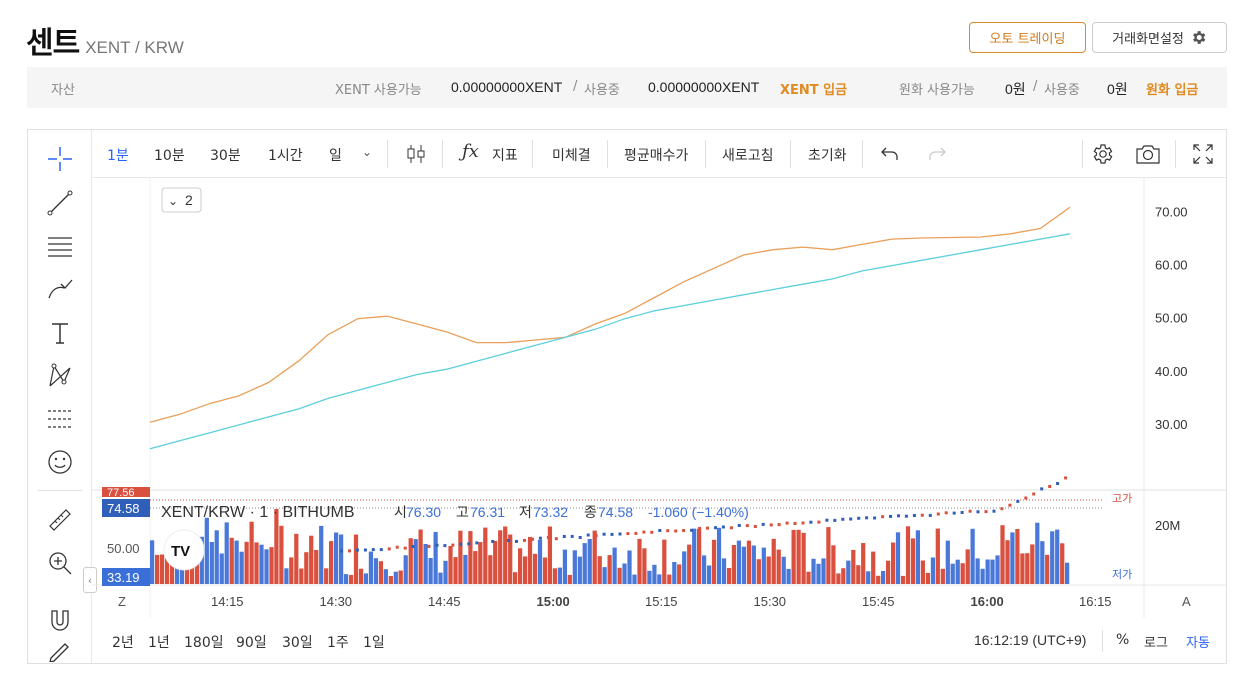  I want to click on log-toggle: 로그, so click(1156, 643).